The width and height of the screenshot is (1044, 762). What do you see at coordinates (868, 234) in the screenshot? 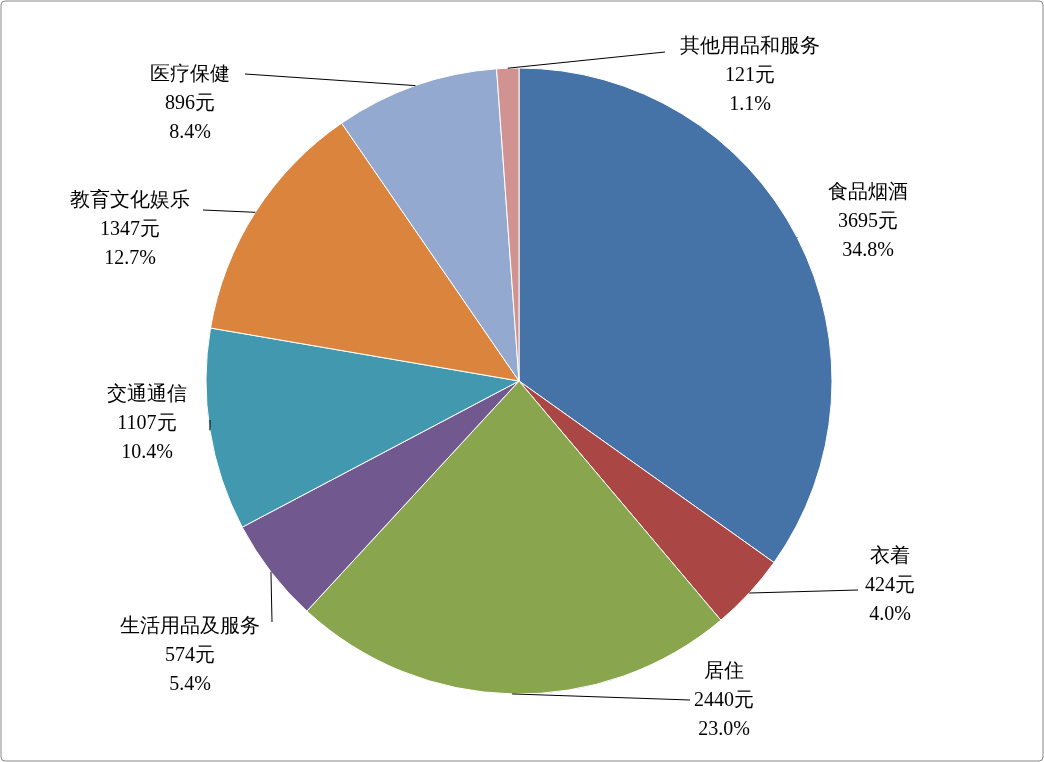
I see `data-label: 3695元 34.8%` at bounding box center [868, 234].